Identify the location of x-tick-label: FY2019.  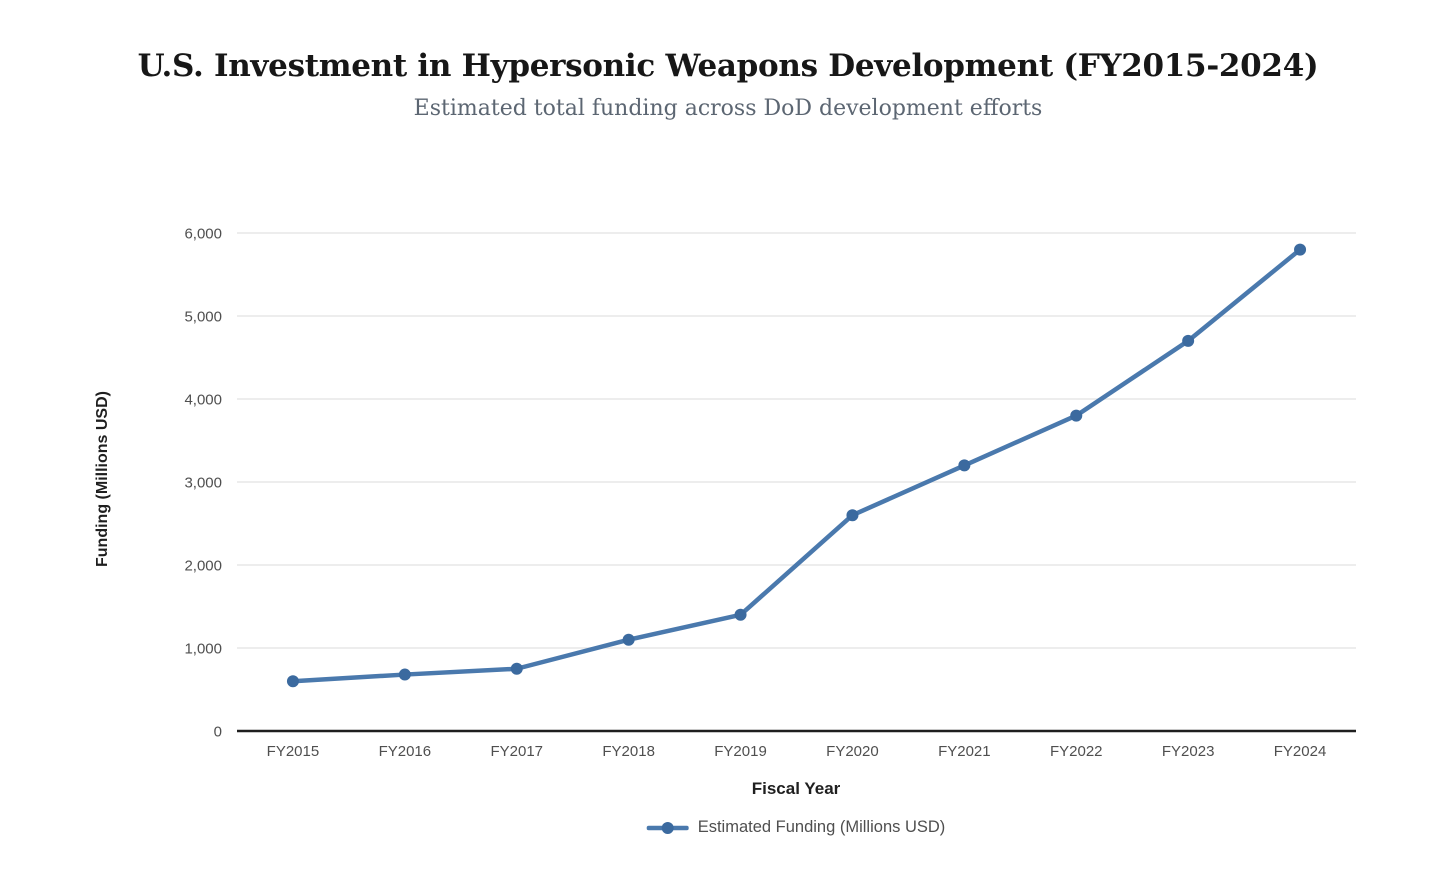
(740, 751).